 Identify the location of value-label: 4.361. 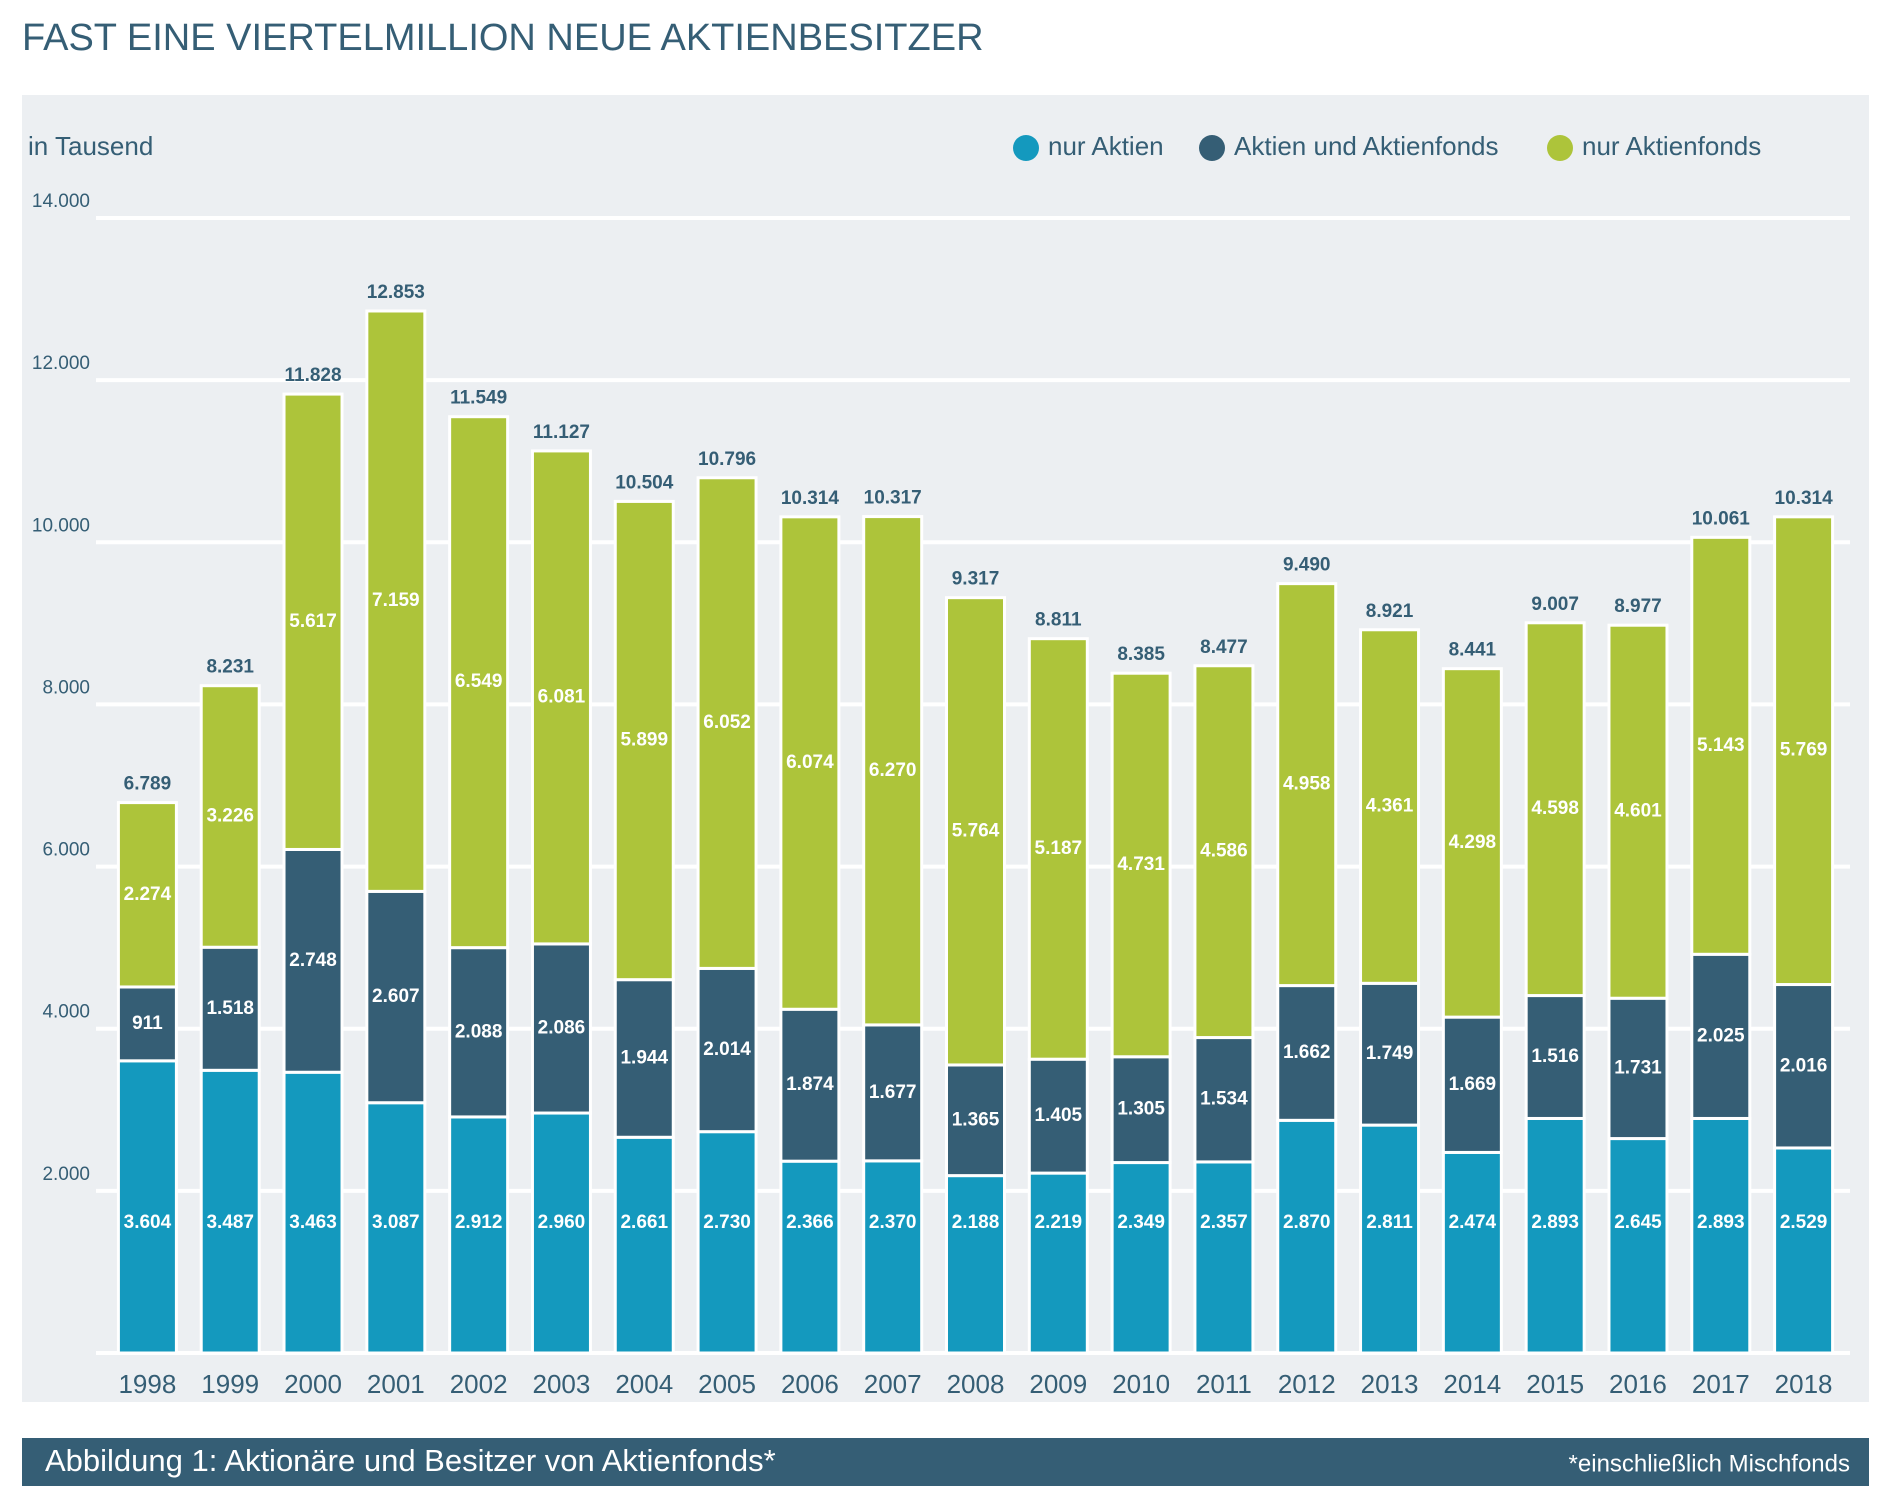
(1390, 806).